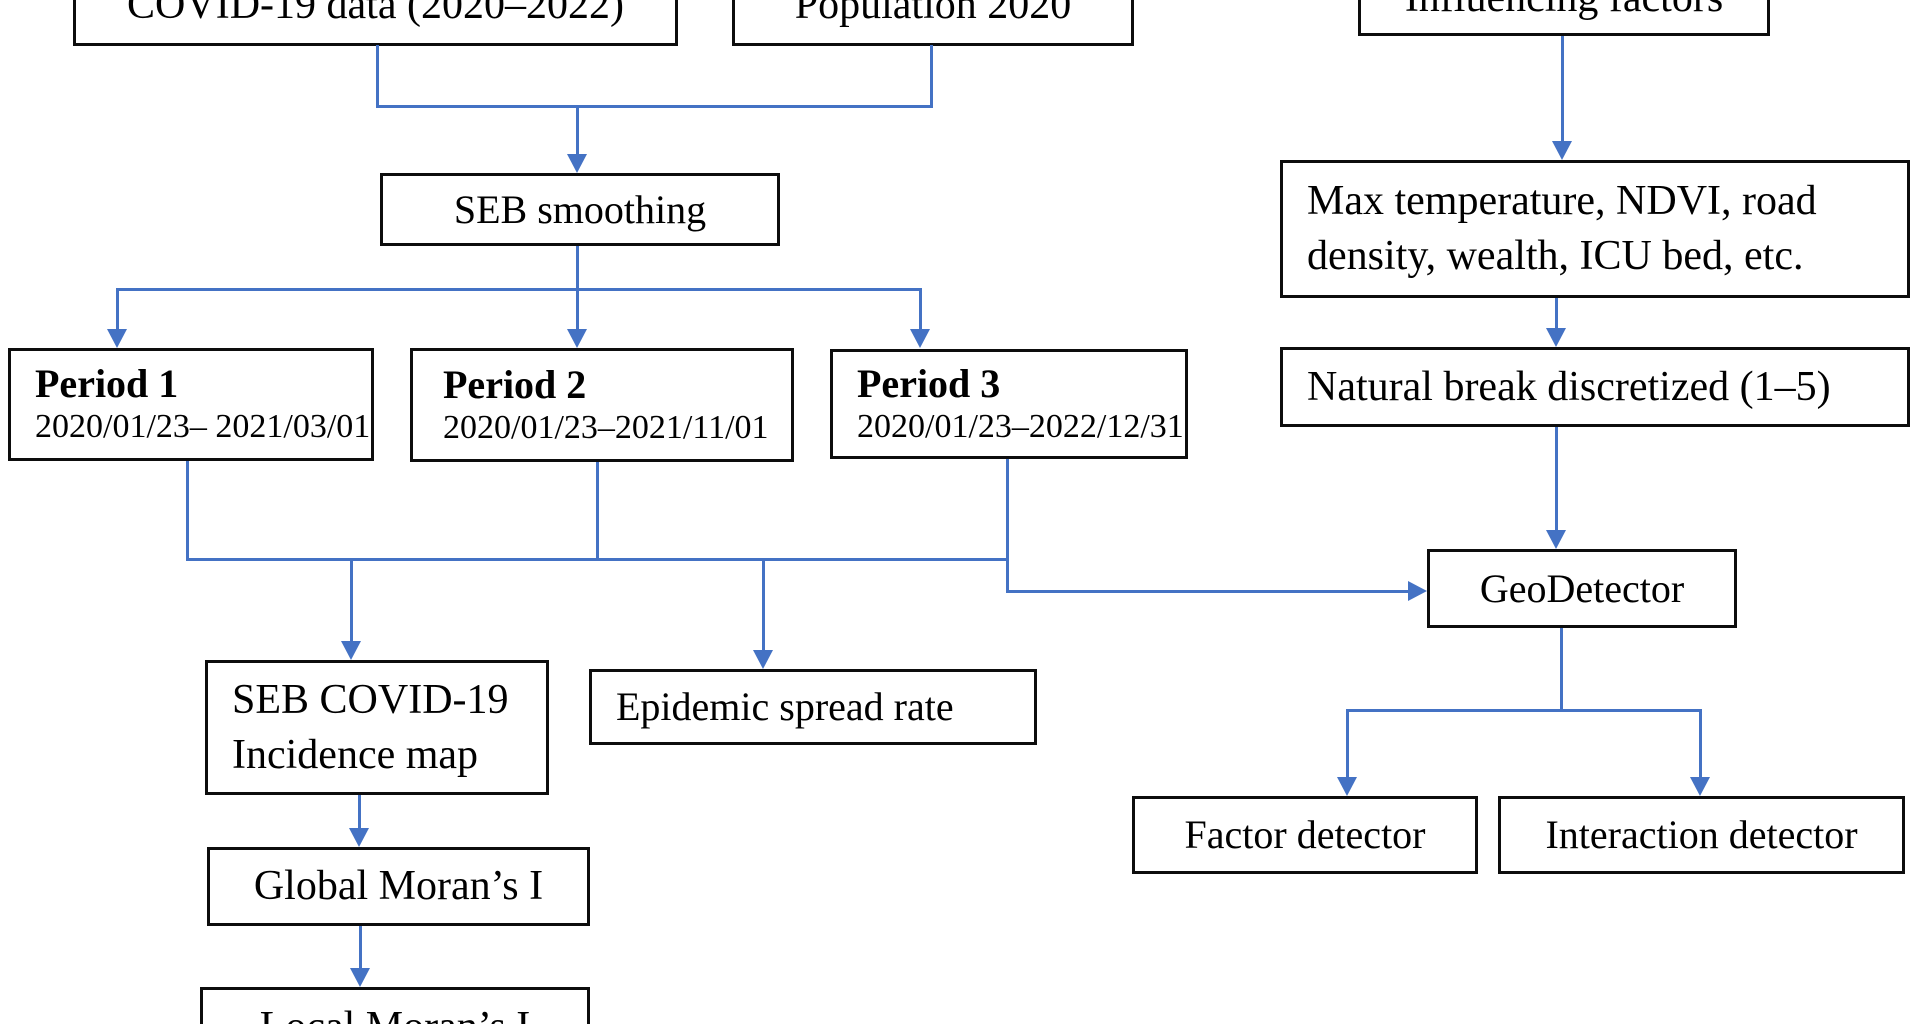 The width and height of the screenshot is (1920, 1024). What do you see at coordinates (359, 837) in the screenshot?
I see `arrow-incidence-to-global-head-icon` at bounding box center [359, 837].